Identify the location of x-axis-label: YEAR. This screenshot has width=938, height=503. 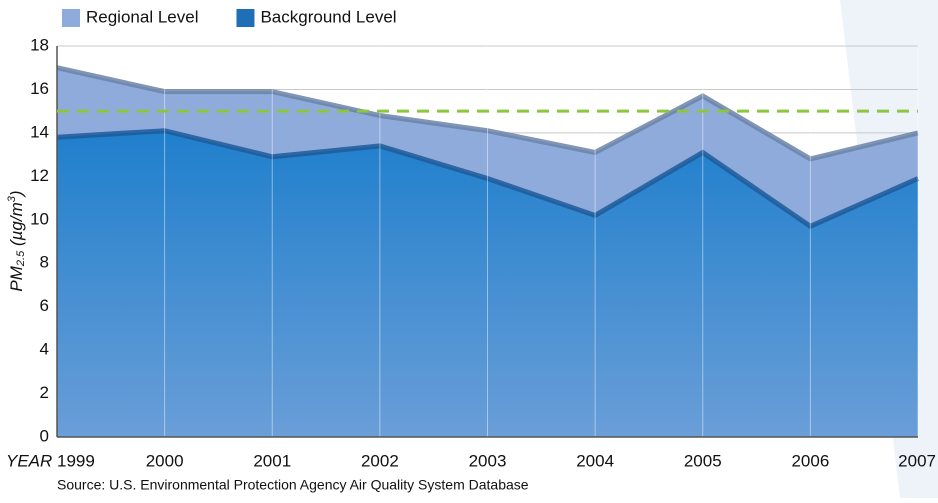
(29, 460).